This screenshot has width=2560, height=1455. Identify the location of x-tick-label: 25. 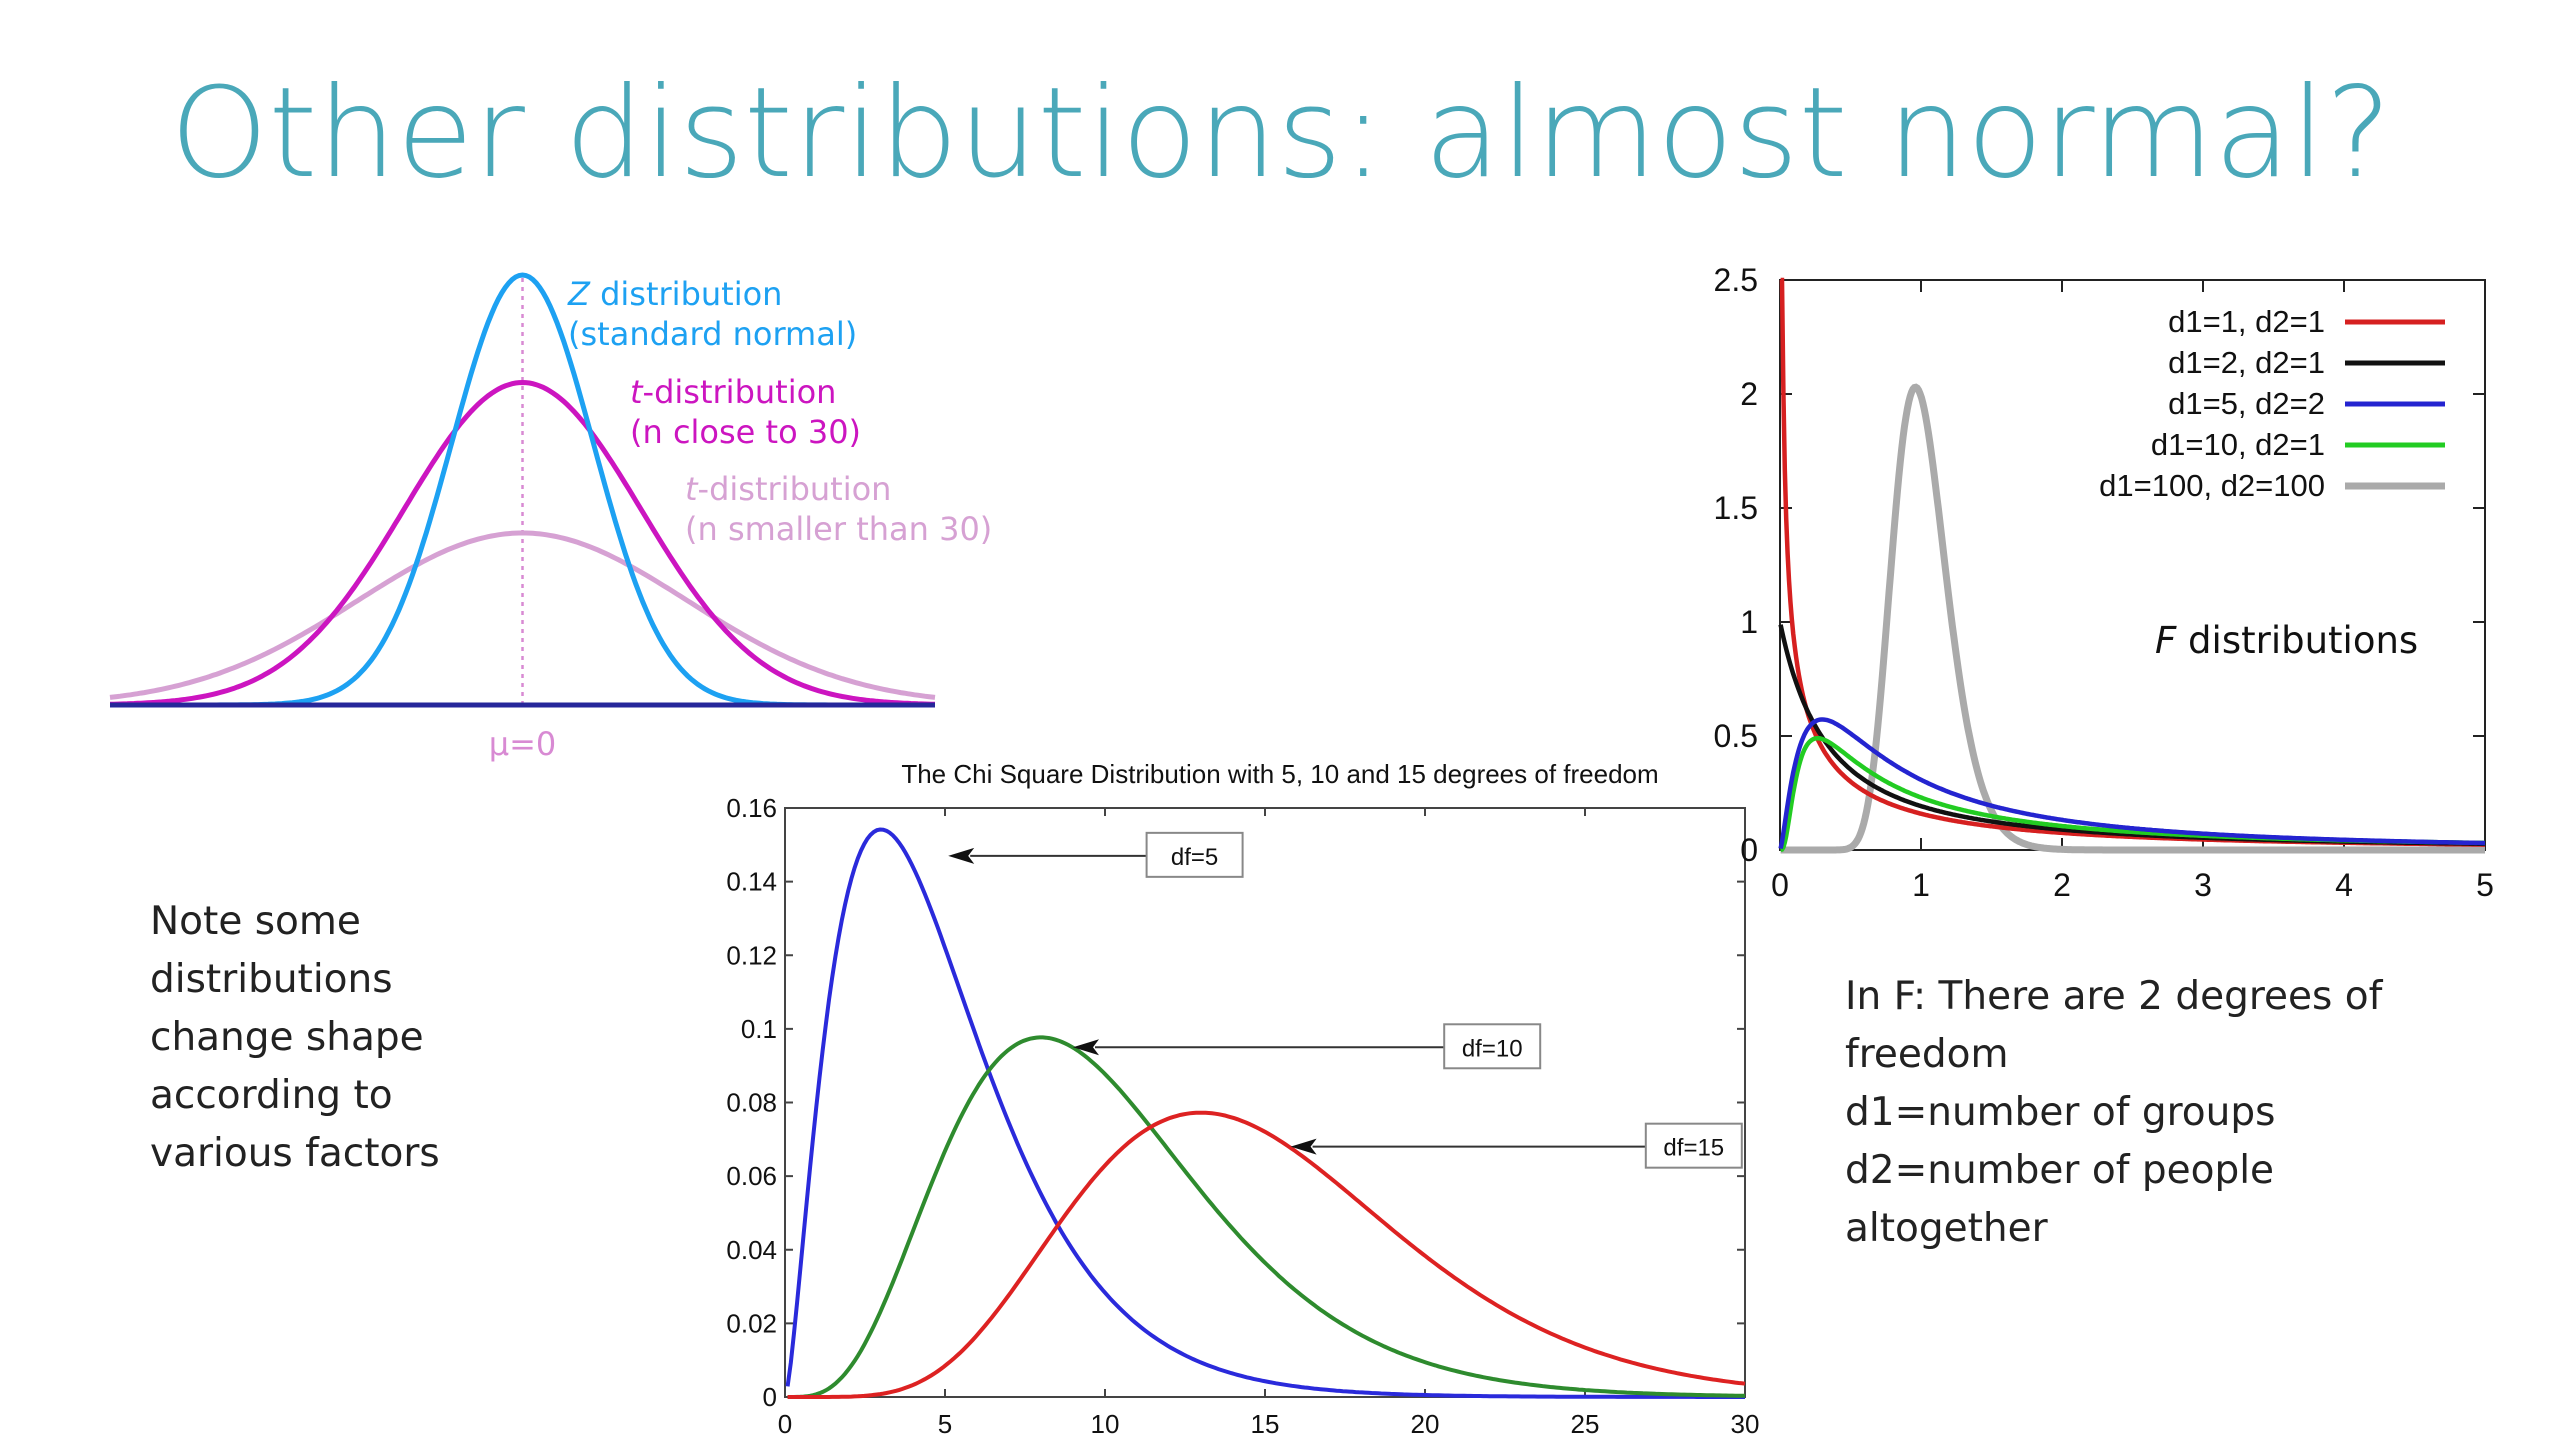
(1585, 1424).